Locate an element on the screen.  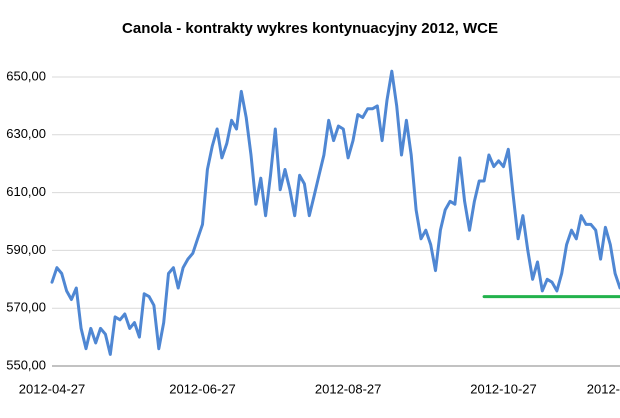
y-tick-label: 610,00 is located at coordinates (26, 191).